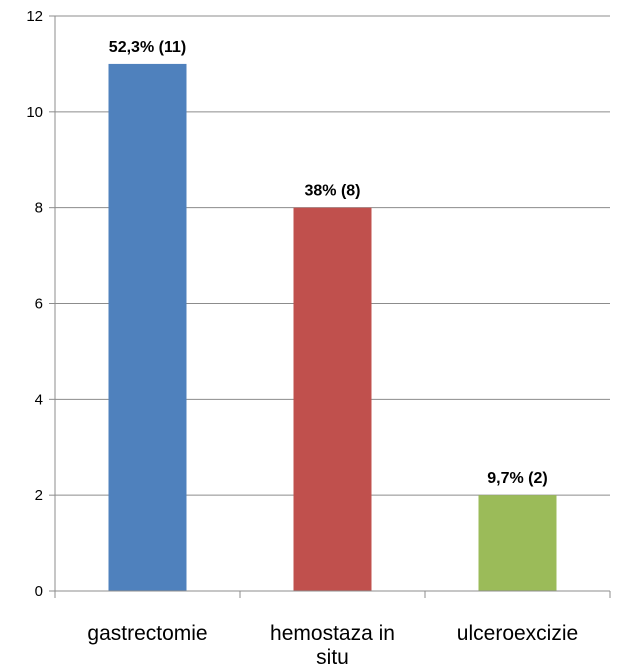  I want to click on category-label-line: situ, so click(332, 656).